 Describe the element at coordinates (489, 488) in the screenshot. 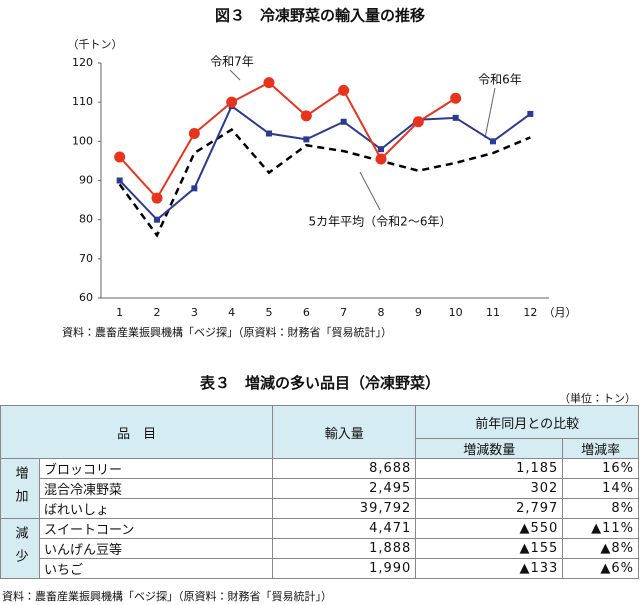

I see `table-cell: 302` at that location.